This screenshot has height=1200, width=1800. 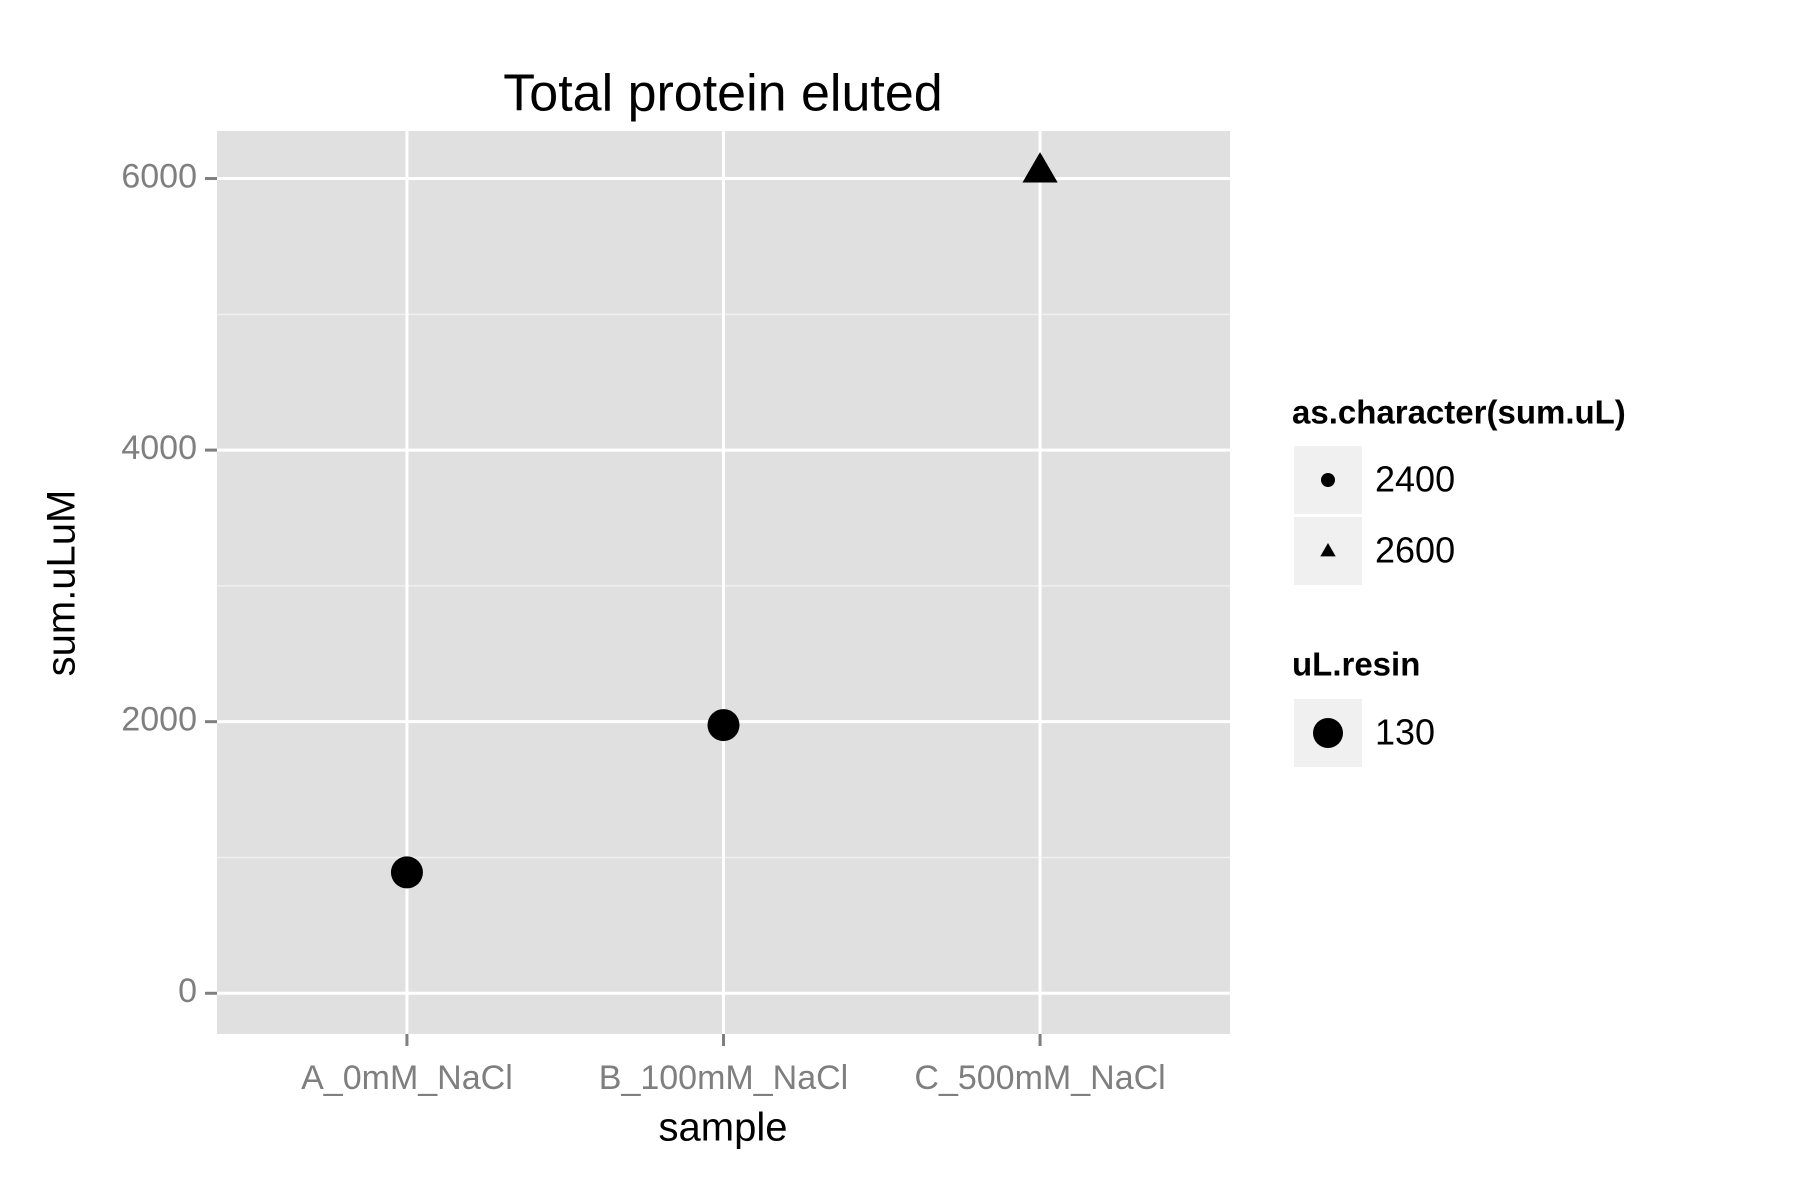 I want to click on x-tick-label: B_100mM_NaCl, so click(x=723, y=1078).